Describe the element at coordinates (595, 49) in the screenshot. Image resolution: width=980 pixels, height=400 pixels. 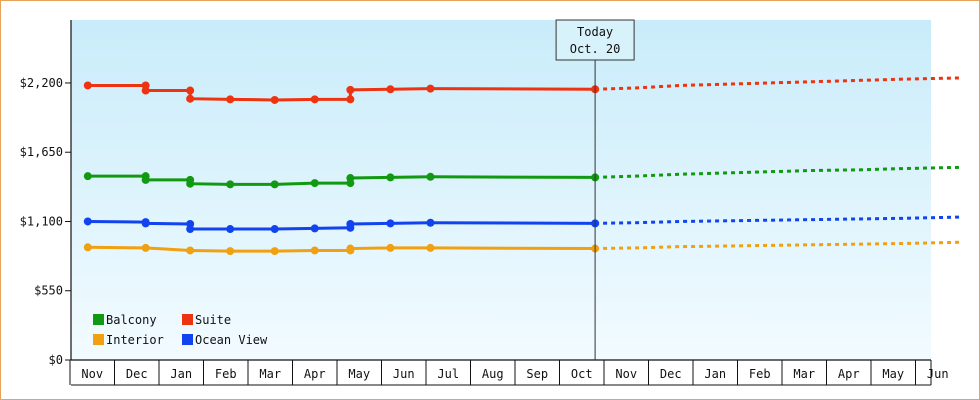
I see `today-date: Oct. 20` at that location.